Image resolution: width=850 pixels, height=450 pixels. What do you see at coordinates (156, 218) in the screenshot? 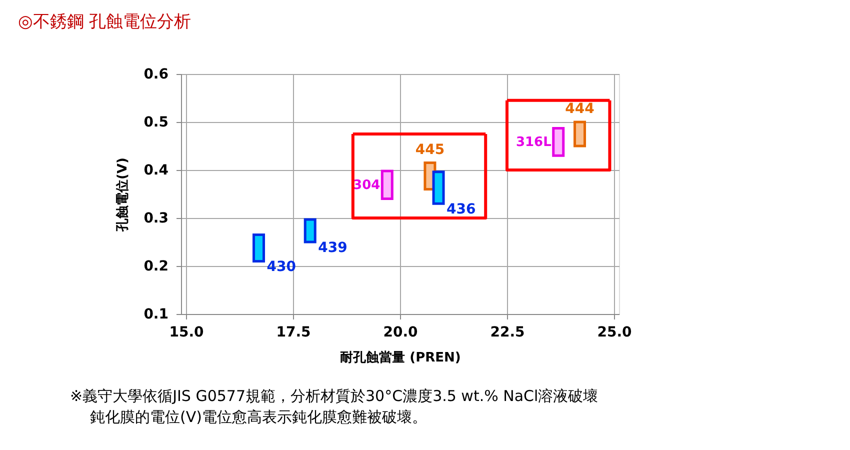
I see `y-tick-label: 0.3` at bounding box center [156, 218].